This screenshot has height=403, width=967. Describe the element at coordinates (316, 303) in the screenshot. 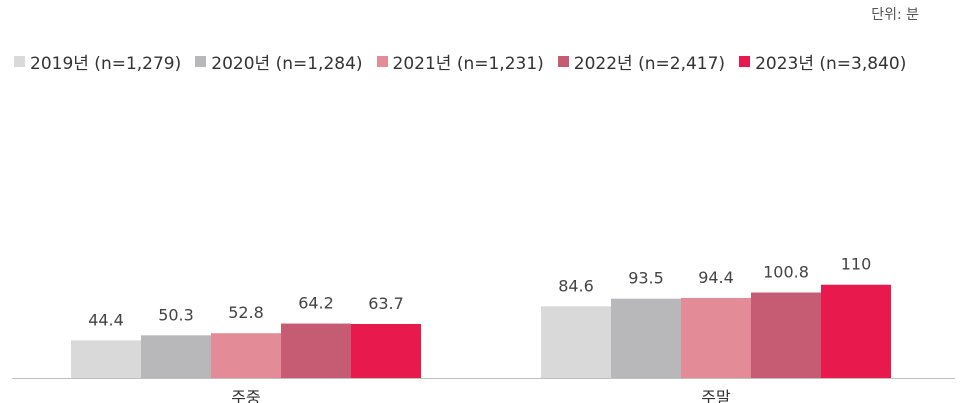

I see `data-label: 64.2` at that location.